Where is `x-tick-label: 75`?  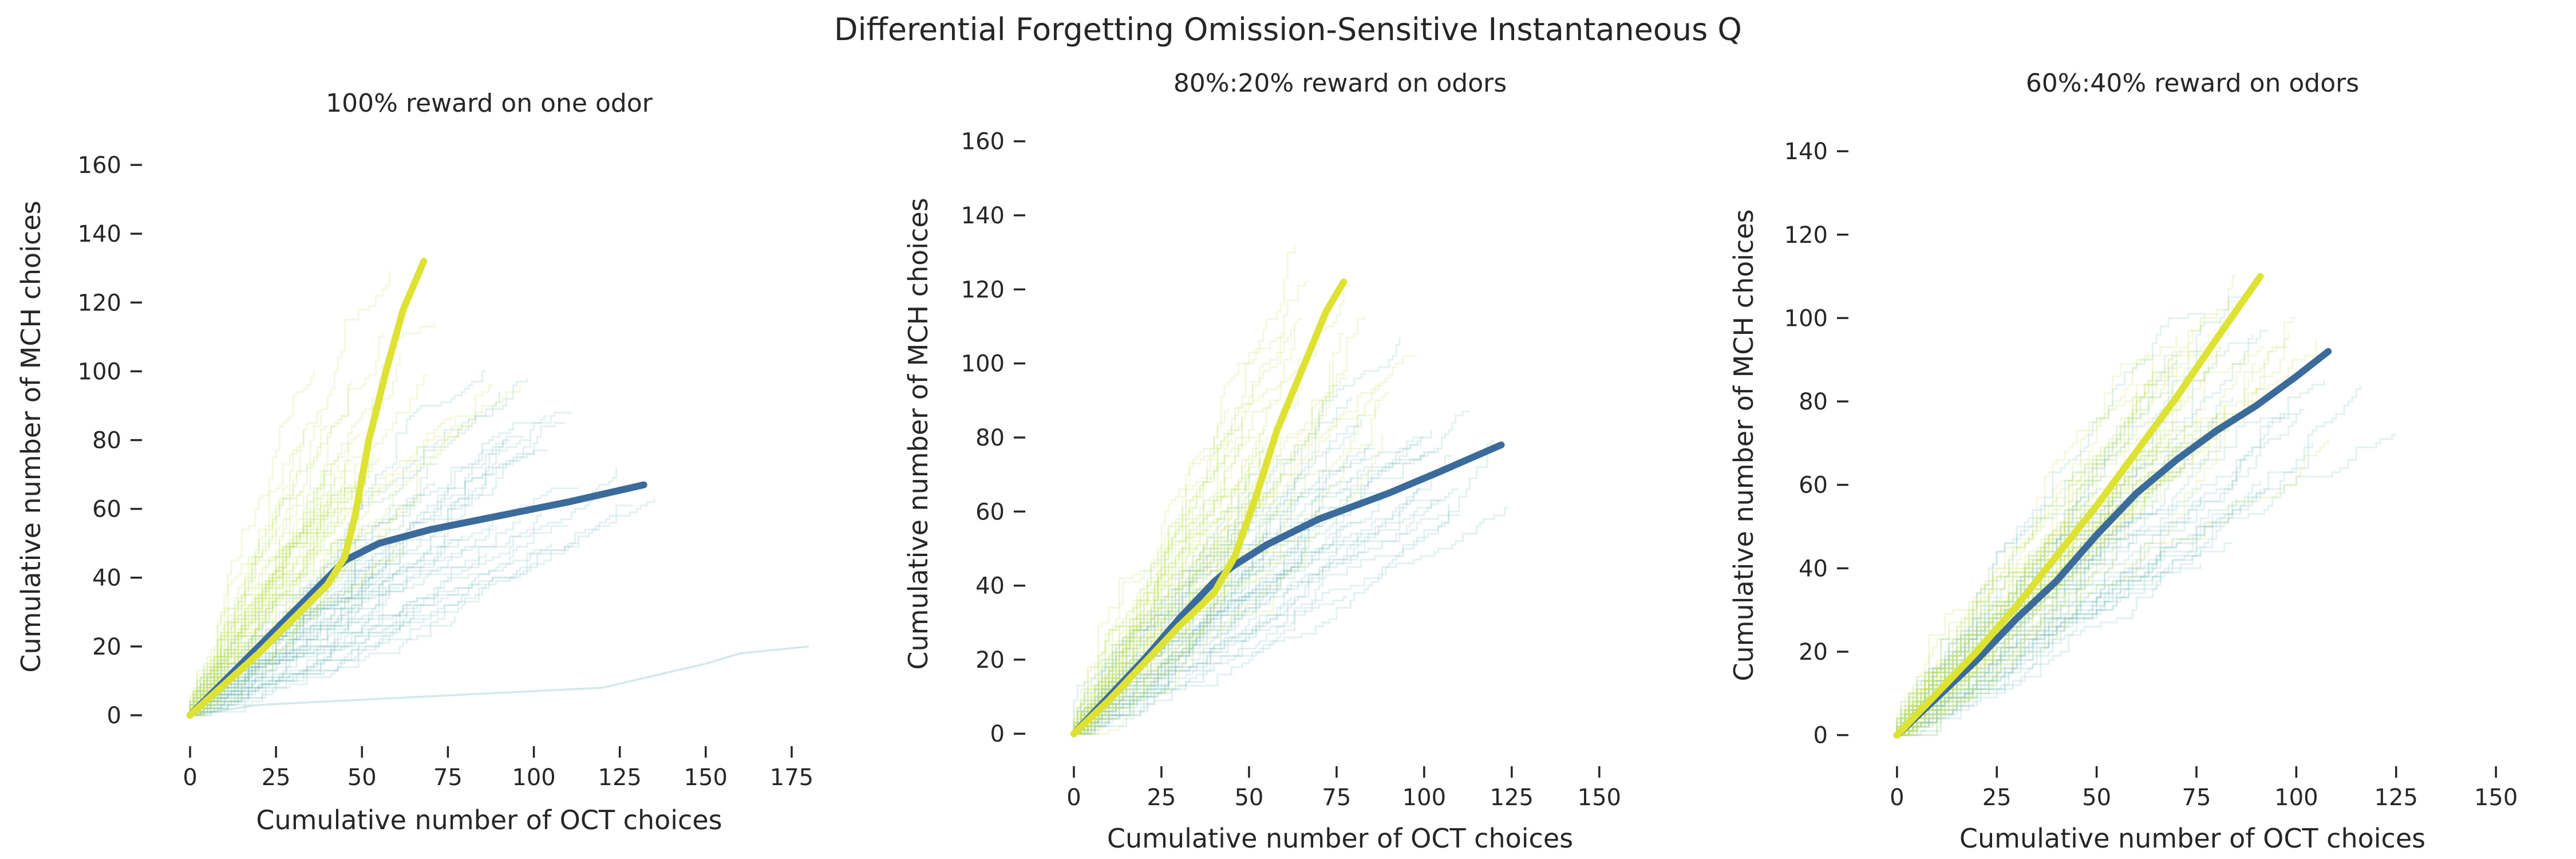 x-tick-label: 75 is located at coordinates (1336, 798).